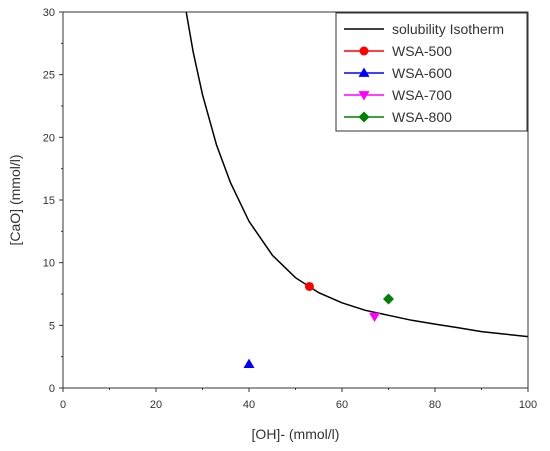  I want to click on x-tick-label: 0, so click(63, 405).